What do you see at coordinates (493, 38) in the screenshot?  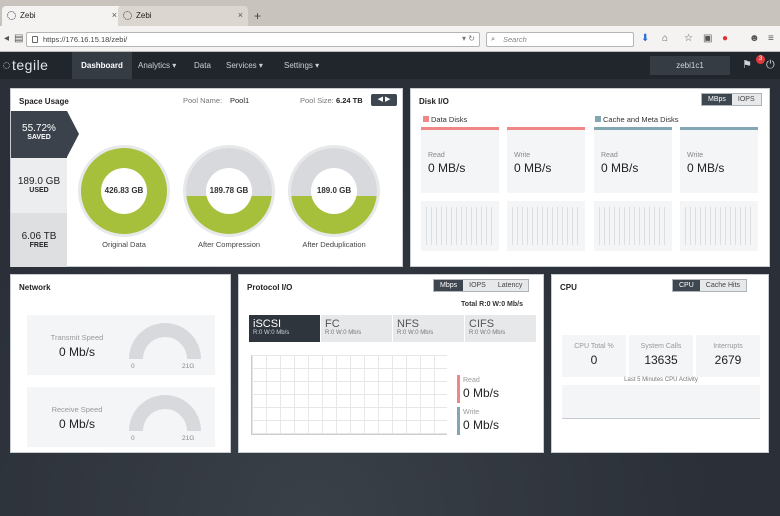 I see `search-icon: ⌕` at bounding box center [493, 38].